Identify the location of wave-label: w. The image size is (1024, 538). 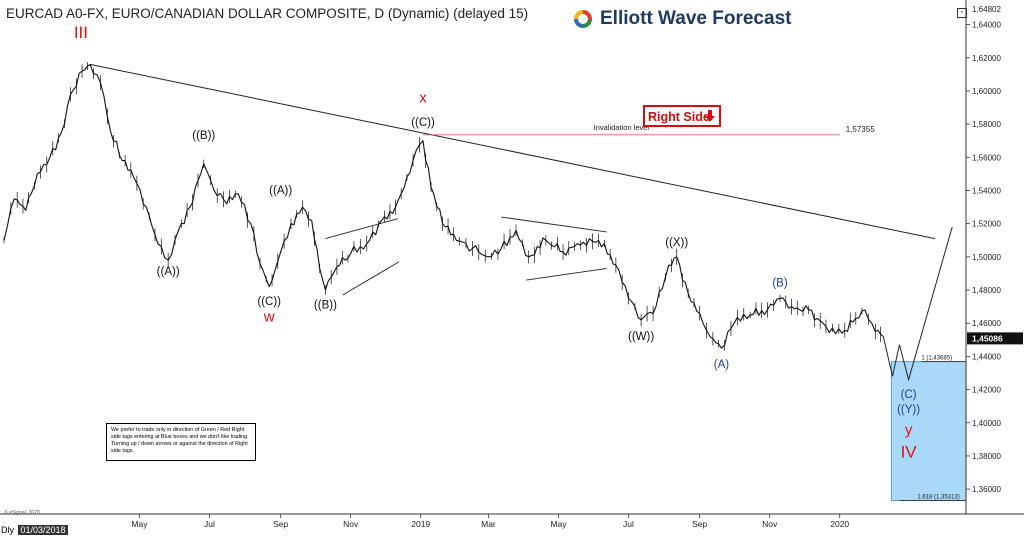
(269, 317).